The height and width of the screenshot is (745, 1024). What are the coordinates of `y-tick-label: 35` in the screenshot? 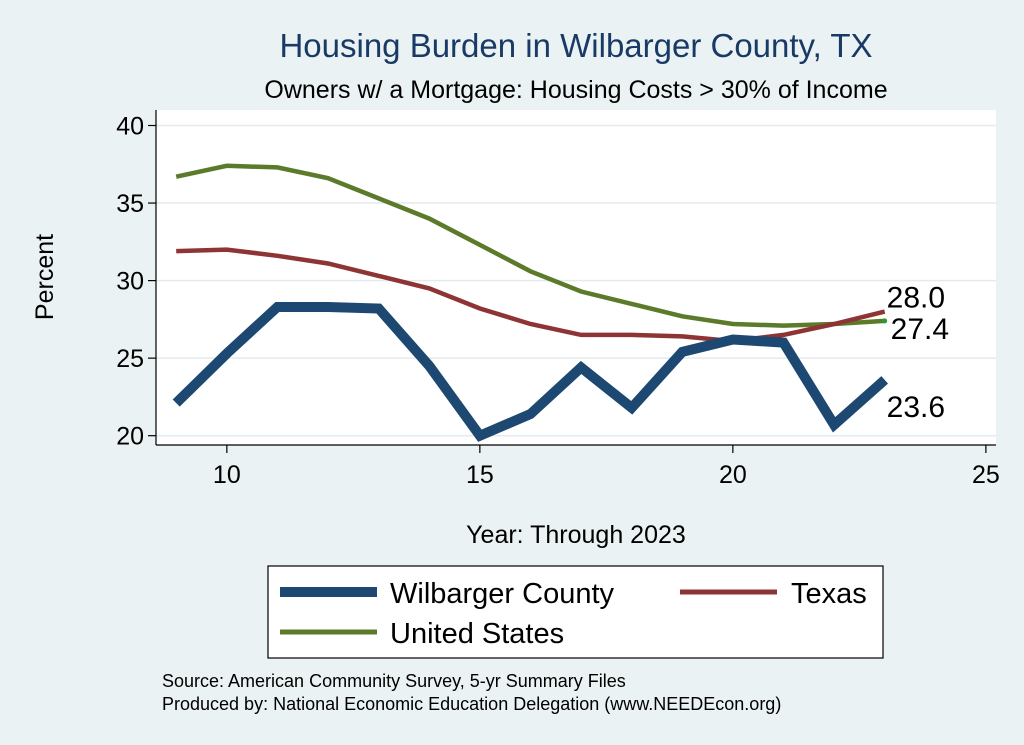 It's located at (130, 204).